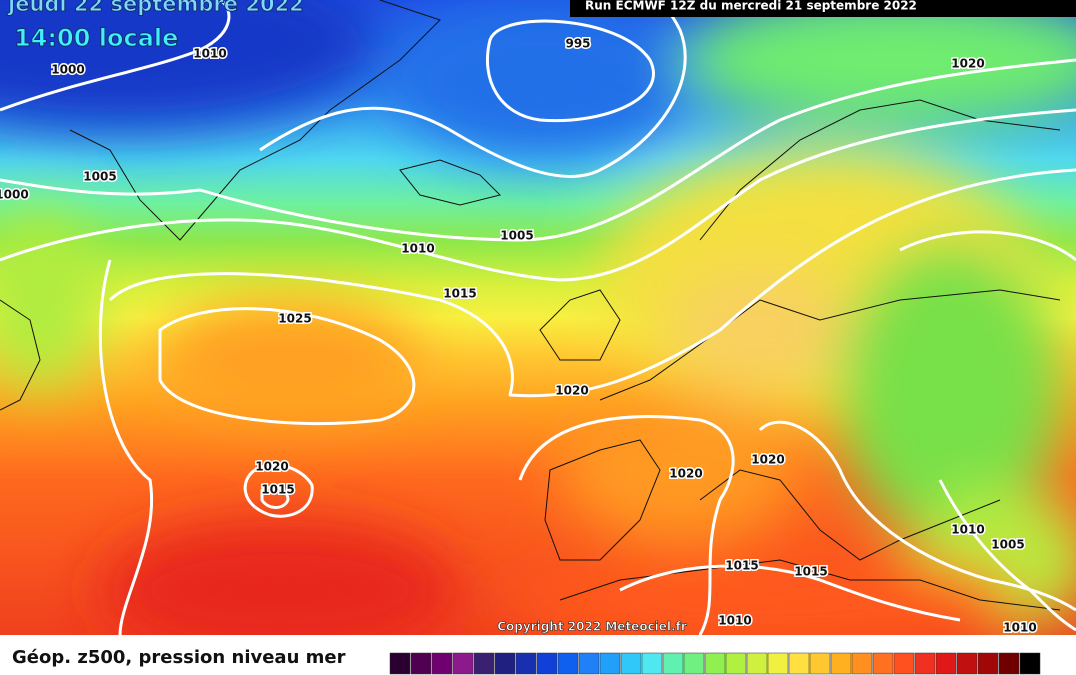  I want to click on color-scale, so click(715, 663).